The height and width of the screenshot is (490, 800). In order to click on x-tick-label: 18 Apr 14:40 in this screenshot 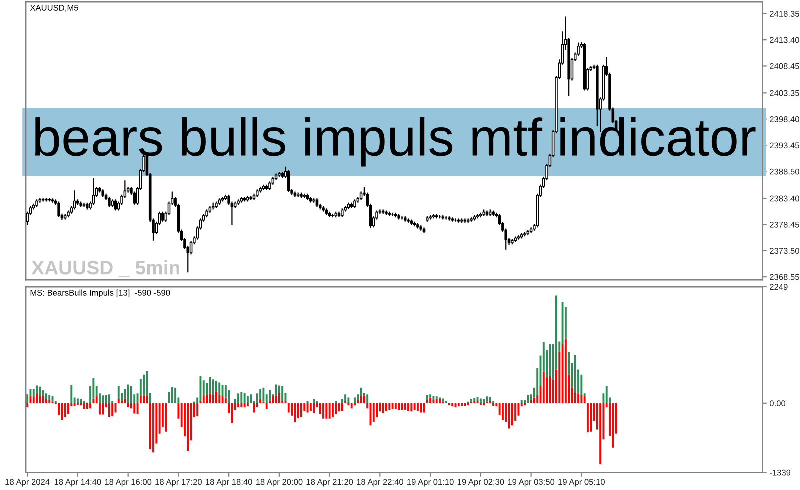, I will do `click(78, 483)`.